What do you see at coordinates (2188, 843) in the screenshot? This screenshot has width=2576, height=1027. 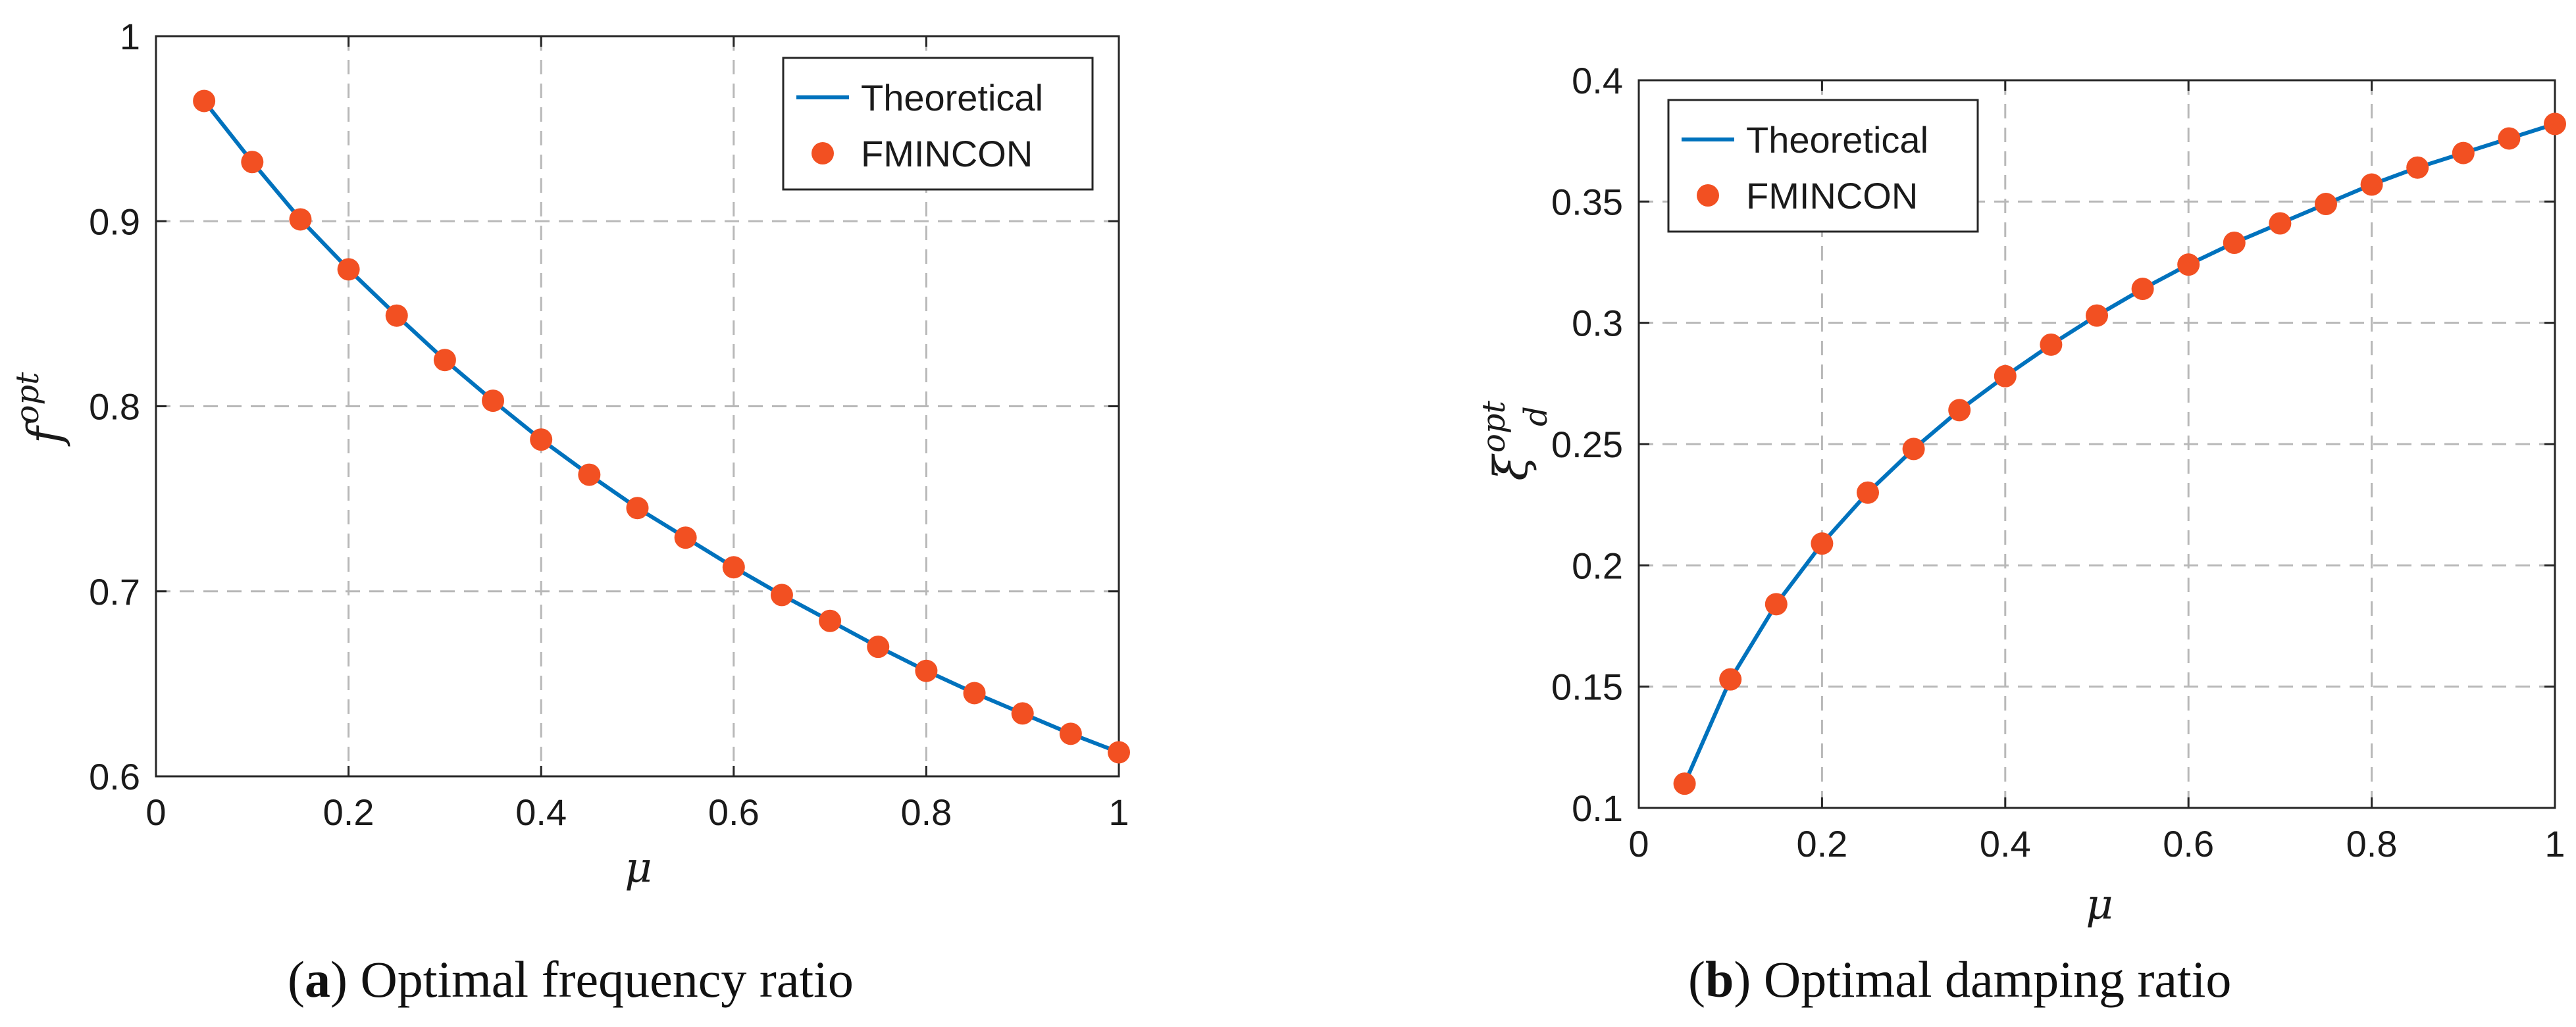 I see `chart-b-xtick-label-3: 0.6` at bounding box center [2188, 843].